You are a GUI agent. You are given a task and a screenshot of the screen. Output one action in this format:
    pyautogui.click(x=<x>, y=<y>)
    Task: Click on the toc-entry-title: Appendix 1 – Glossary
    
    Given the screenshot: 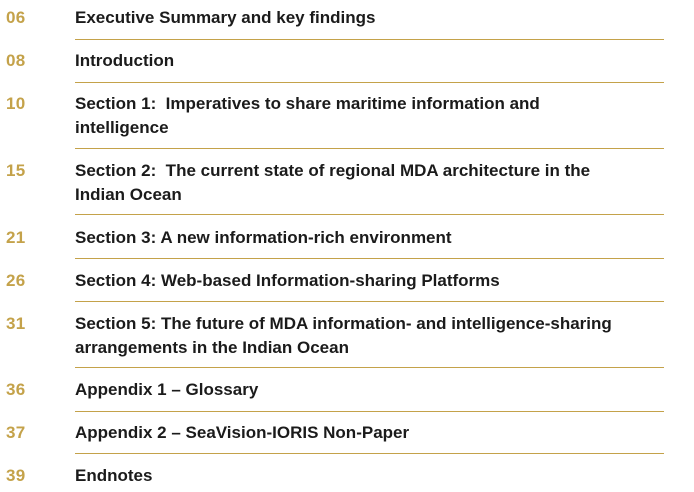 What is the action you would take?
    pyautogui.click(x=167, y=389)
    